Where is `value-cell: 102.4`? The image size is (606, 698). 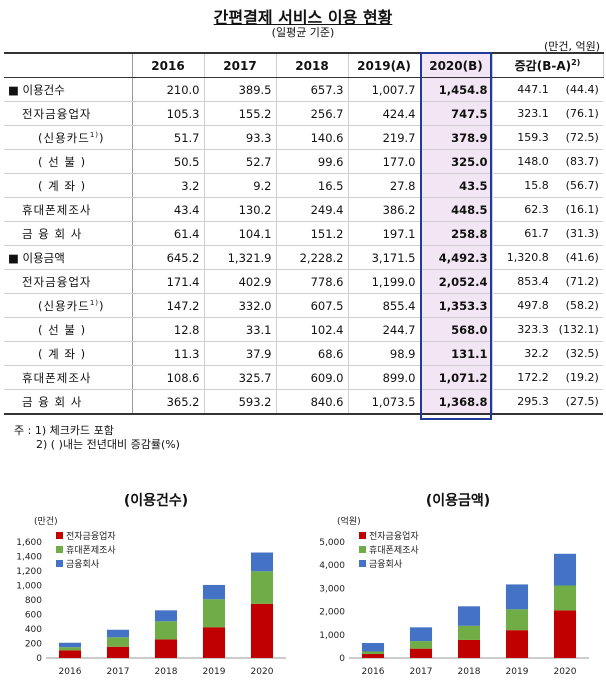
value-cell: 102.4 is located at coordinates (312, 329).